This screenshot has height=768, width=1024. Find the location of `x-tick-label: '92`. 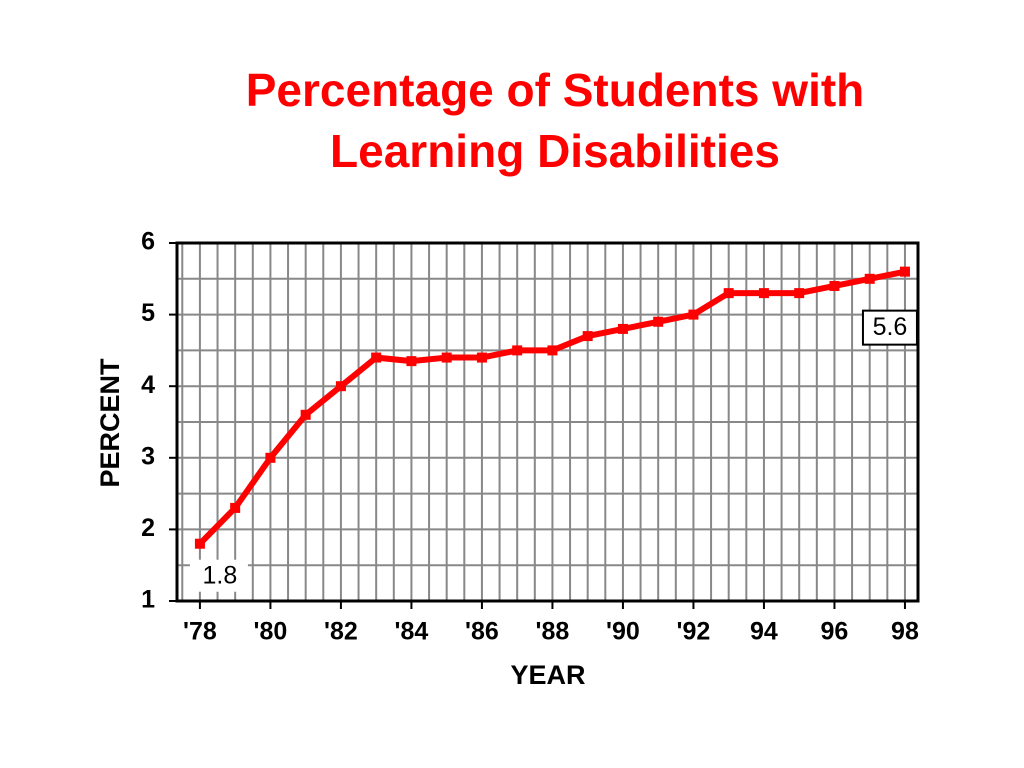

x-tick-label: '92 is located at coordinates (694, 632).